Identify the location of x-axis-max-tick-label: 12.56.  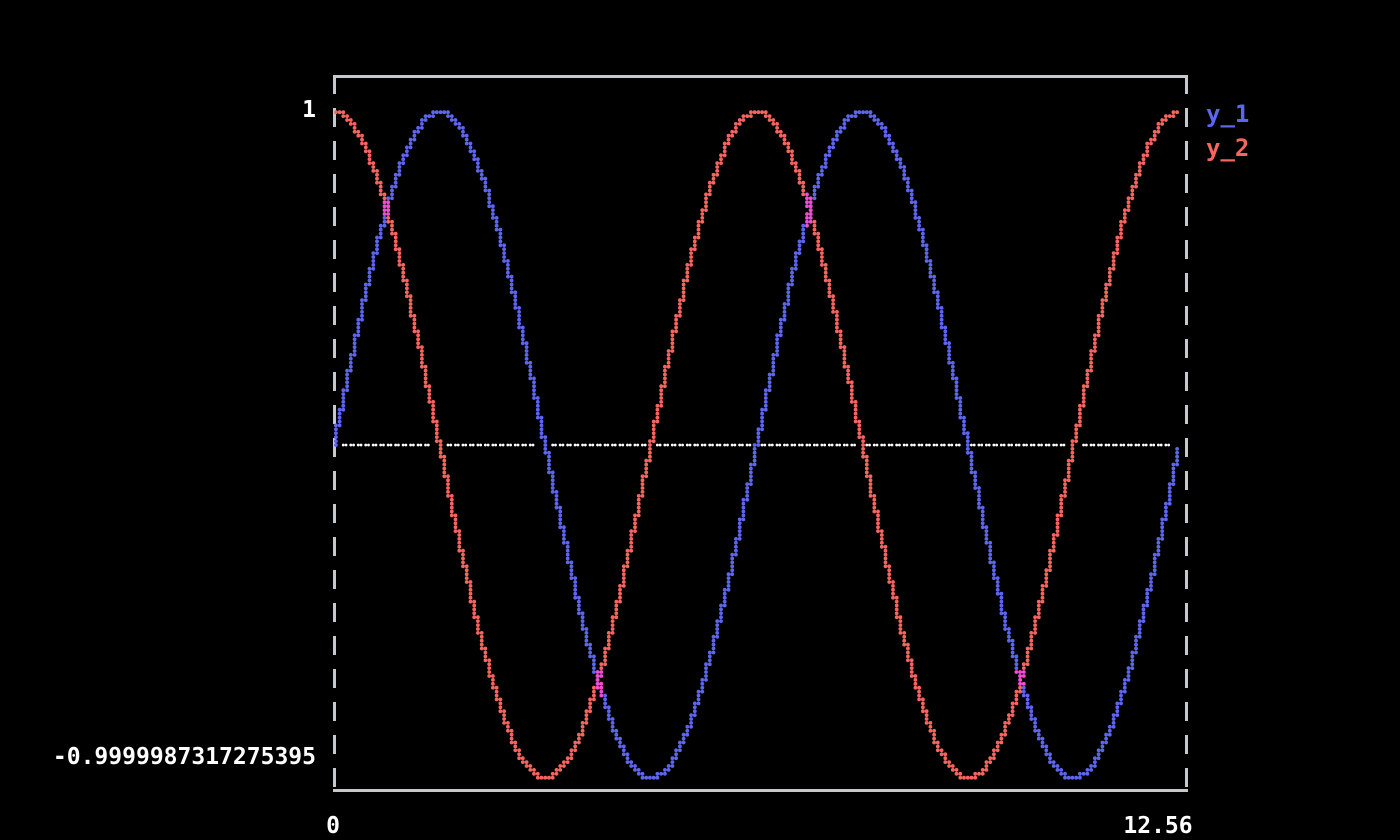
(1158, 826).